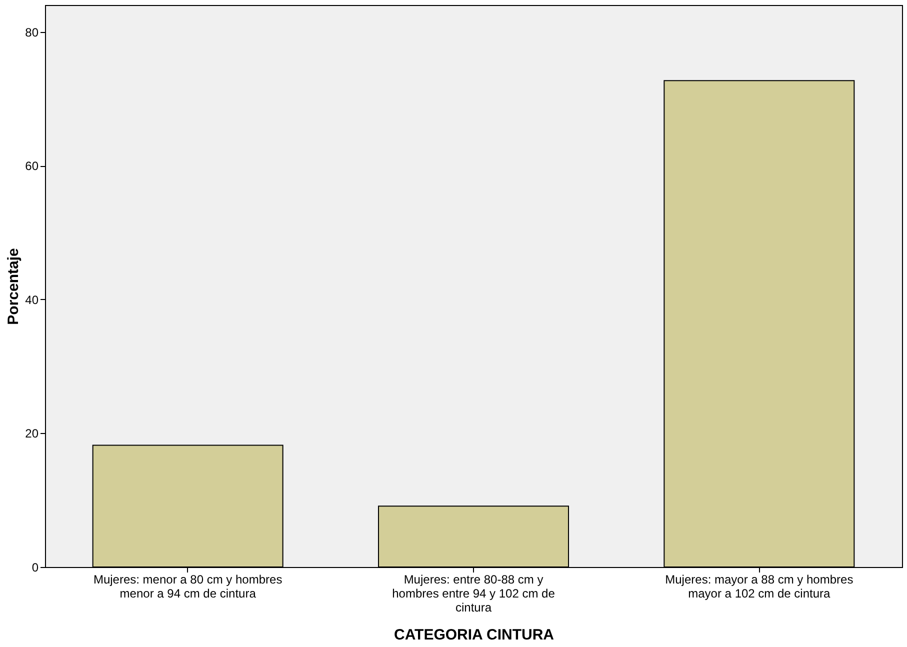 The width and height of the screenshot is (907, 647). What do you see at coordinates (474, 635) in the screenshot?
I see `x-axis-title: CATEGORIA CINTURA` at bounding box center [474, 635].